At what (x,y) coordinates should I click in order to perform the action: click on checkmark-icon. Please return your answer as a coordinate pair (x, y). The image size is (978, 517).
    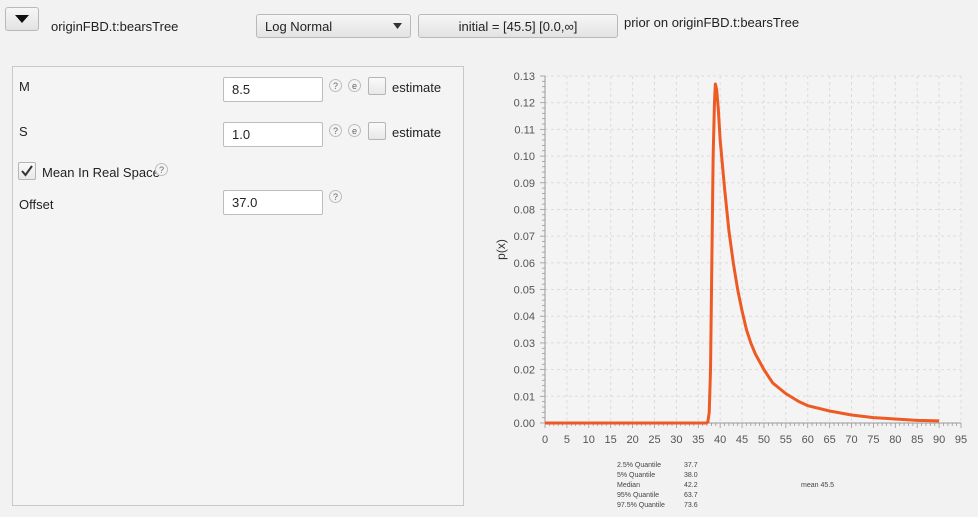
    Looking at the image, I should click on (27, 171).